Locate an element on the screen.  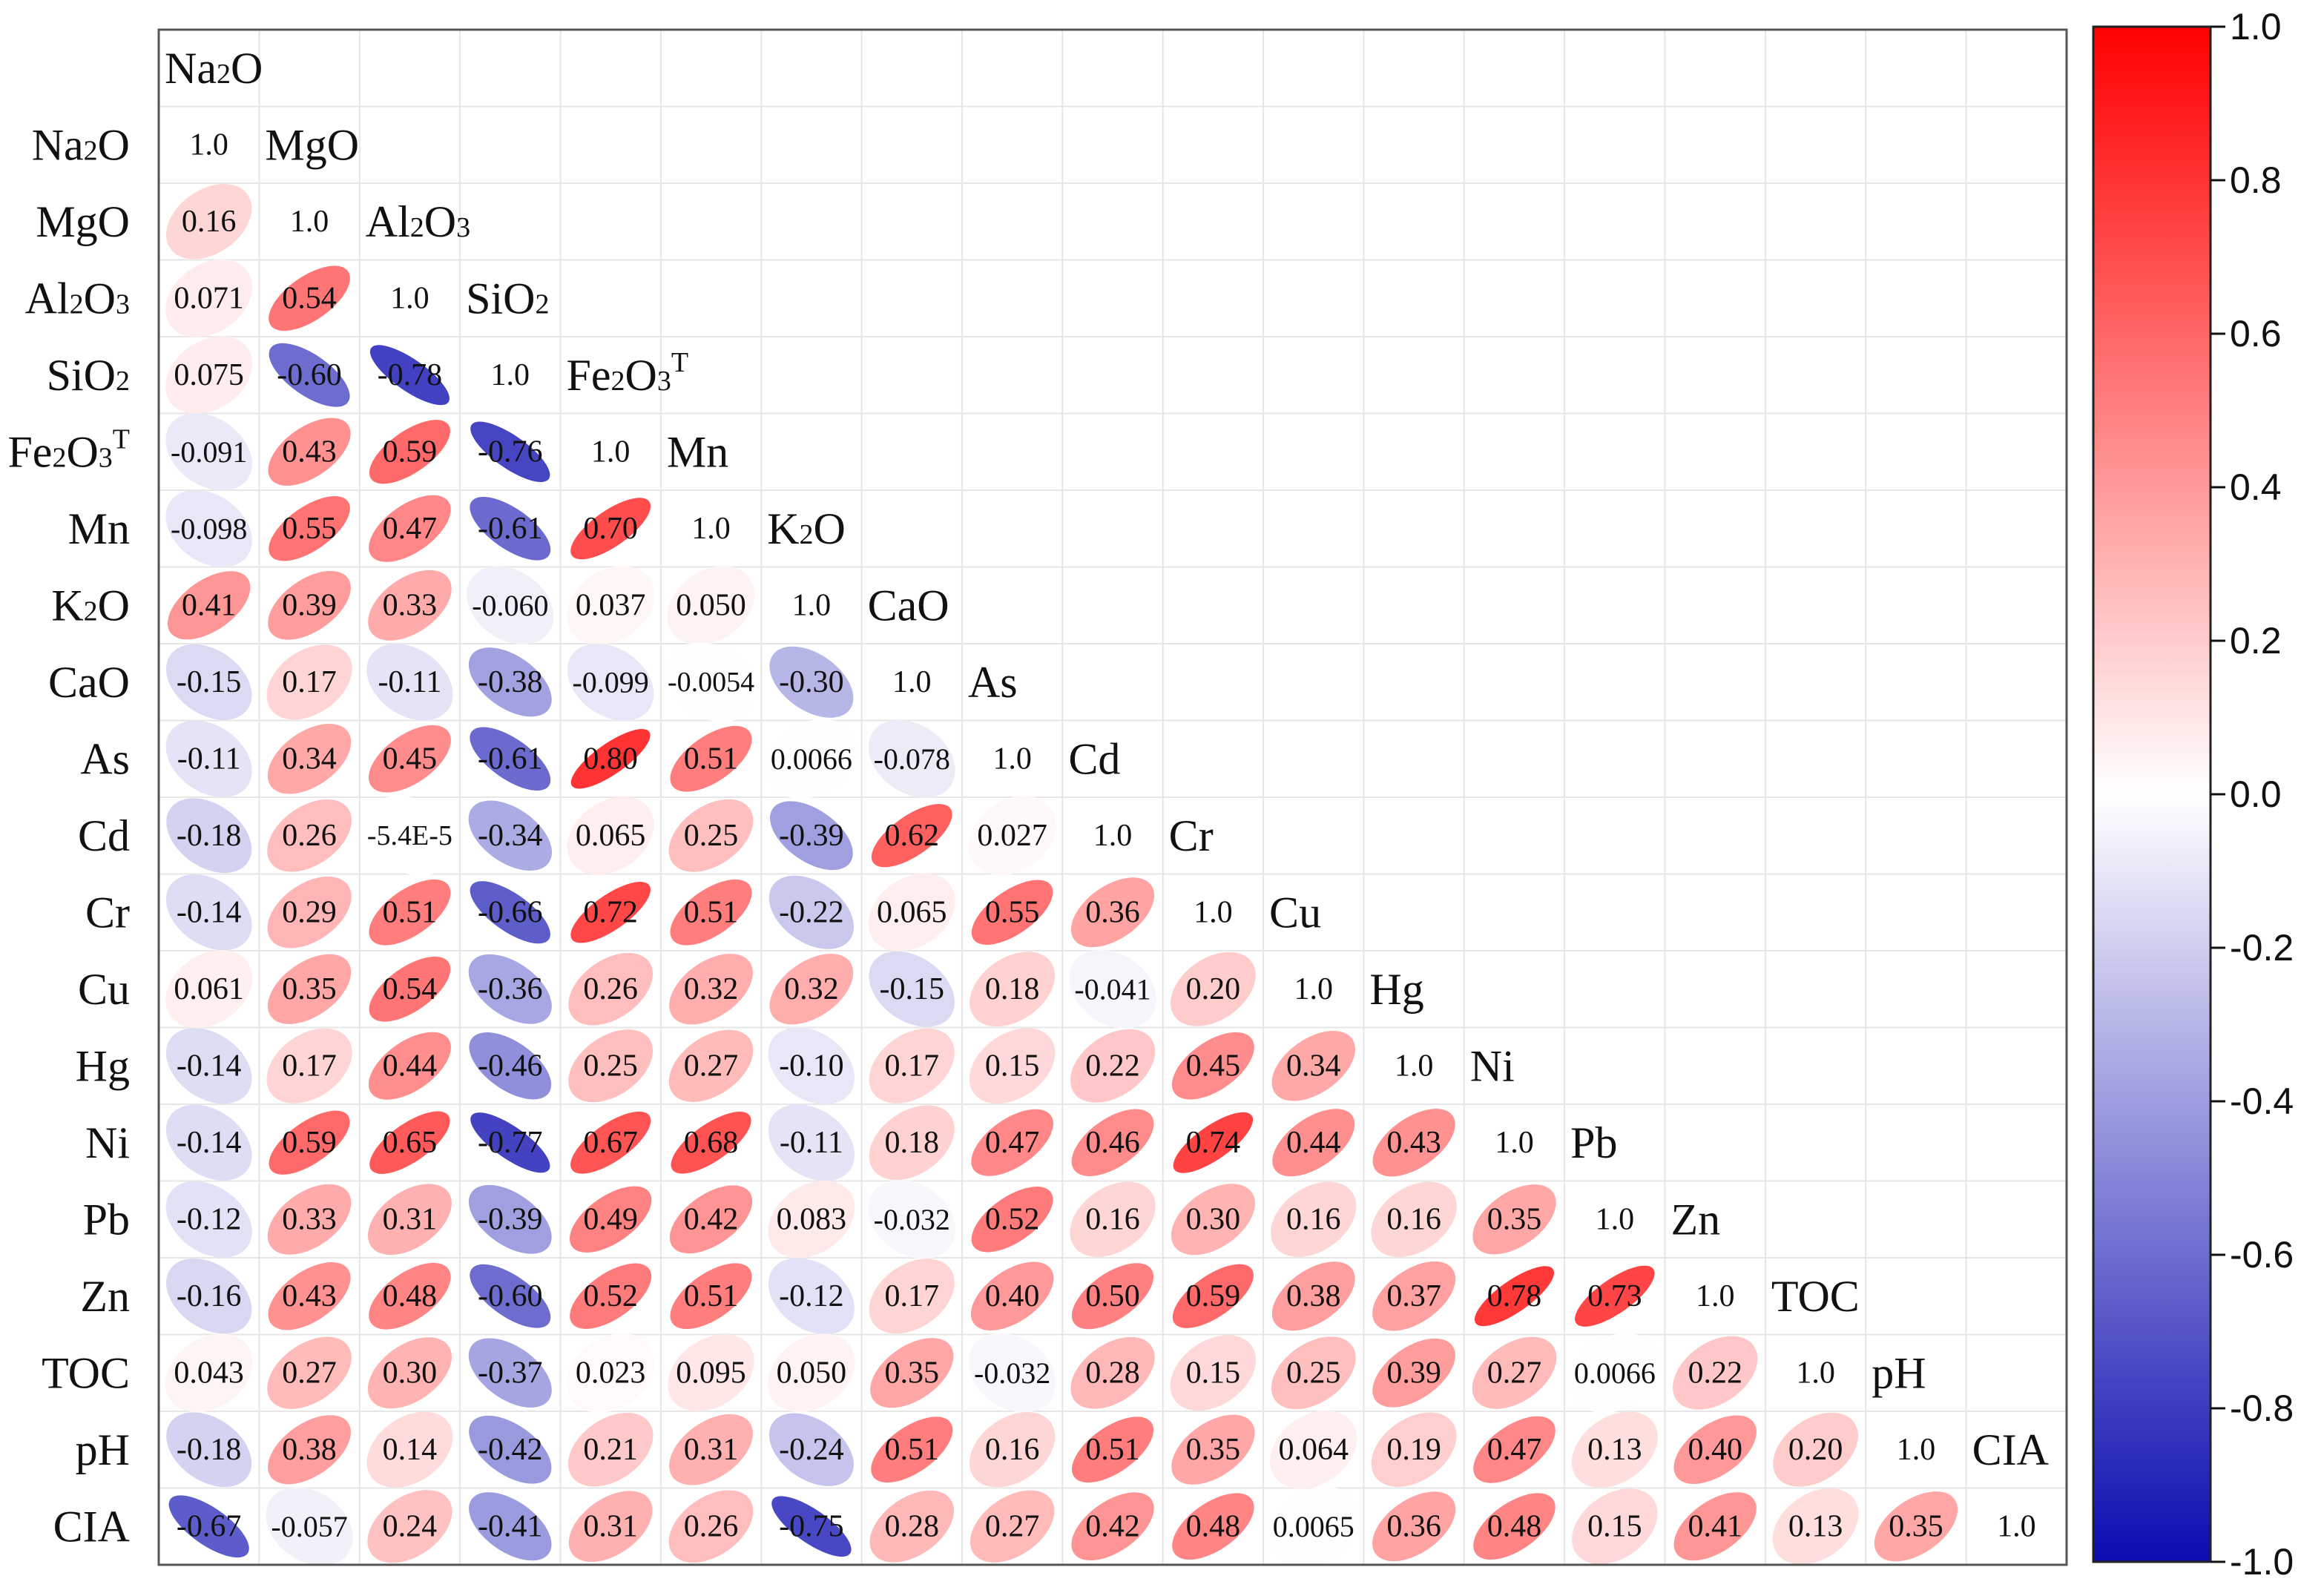
cell-value-mgo-na2o: 0.16 is located at coordinates (209, 222).